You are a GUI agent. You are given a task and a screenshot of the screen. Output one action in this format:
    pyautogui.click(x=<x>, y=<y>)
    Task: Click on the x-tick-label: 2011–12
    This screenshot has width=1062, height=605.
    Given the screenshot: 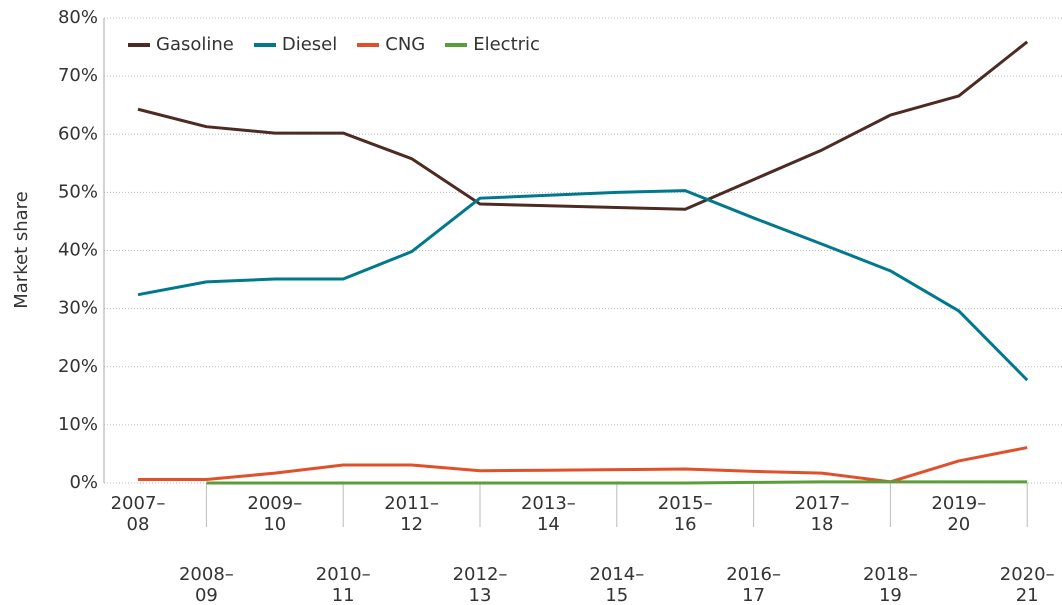 What is the action you would take?
    pyautogui.click(x=411, y=514)
    